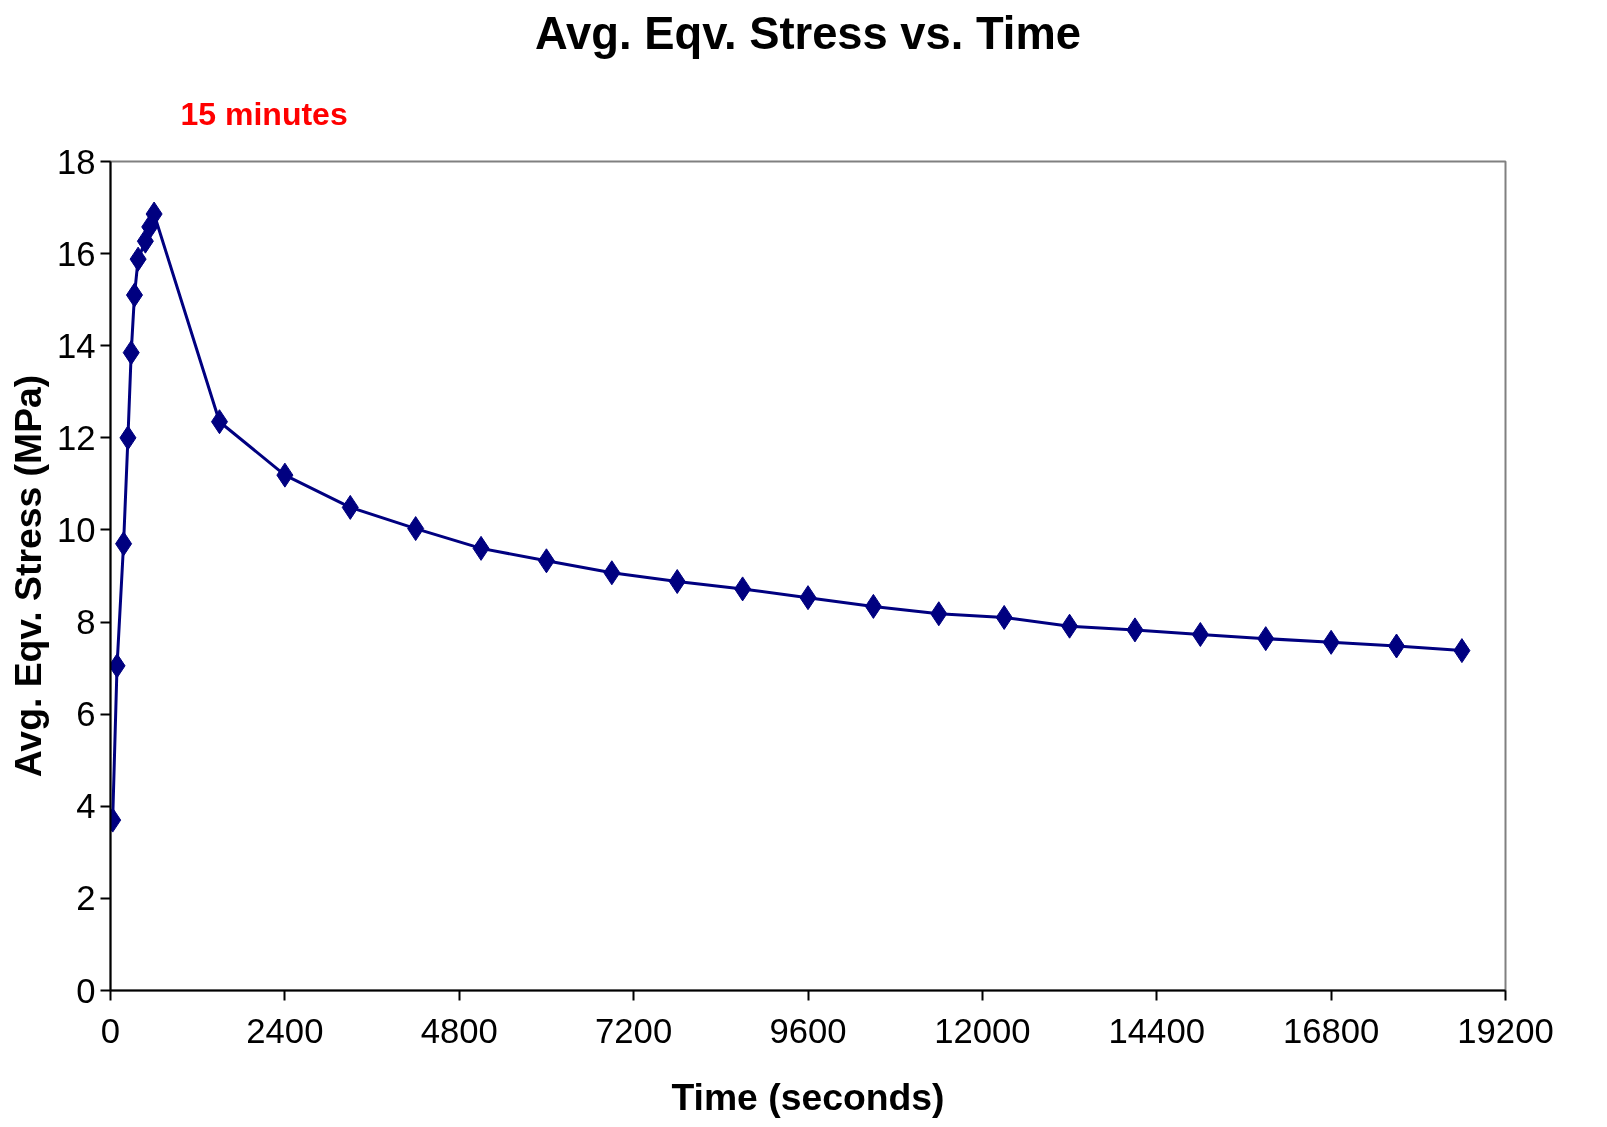  Describe the element at coordinates (86, 898) in the screenshot. I see `y-tick-label: 2` at that location.